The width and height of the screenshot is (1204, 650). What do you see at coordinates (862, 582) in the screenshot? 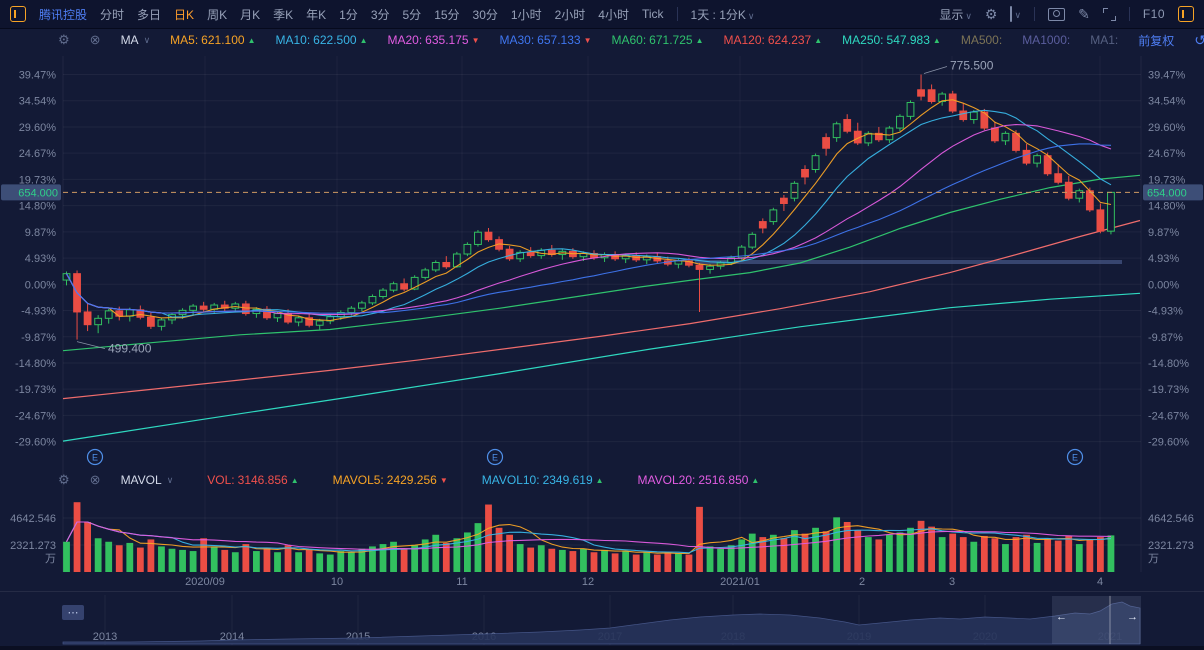
I see `svg-text: 2` at bounding box center [862, 582].